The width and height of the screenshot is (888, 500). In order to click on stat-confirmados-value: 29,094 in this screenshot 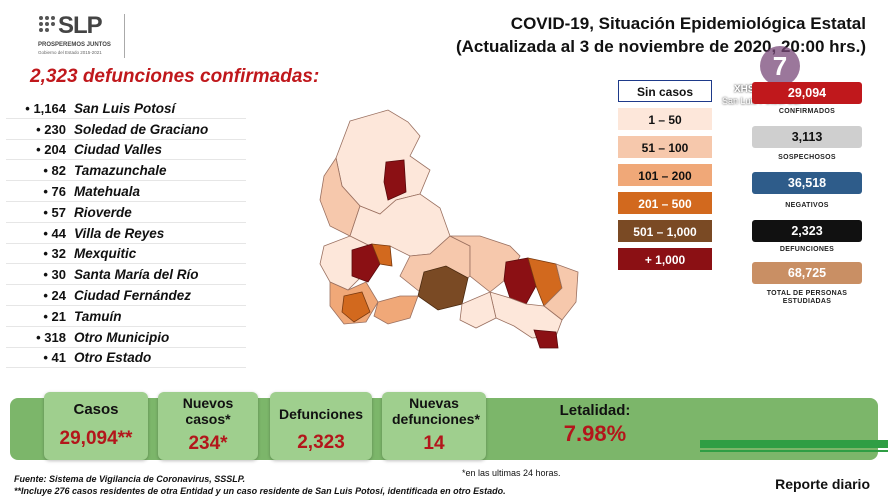, I will do `click(807, 93)`.